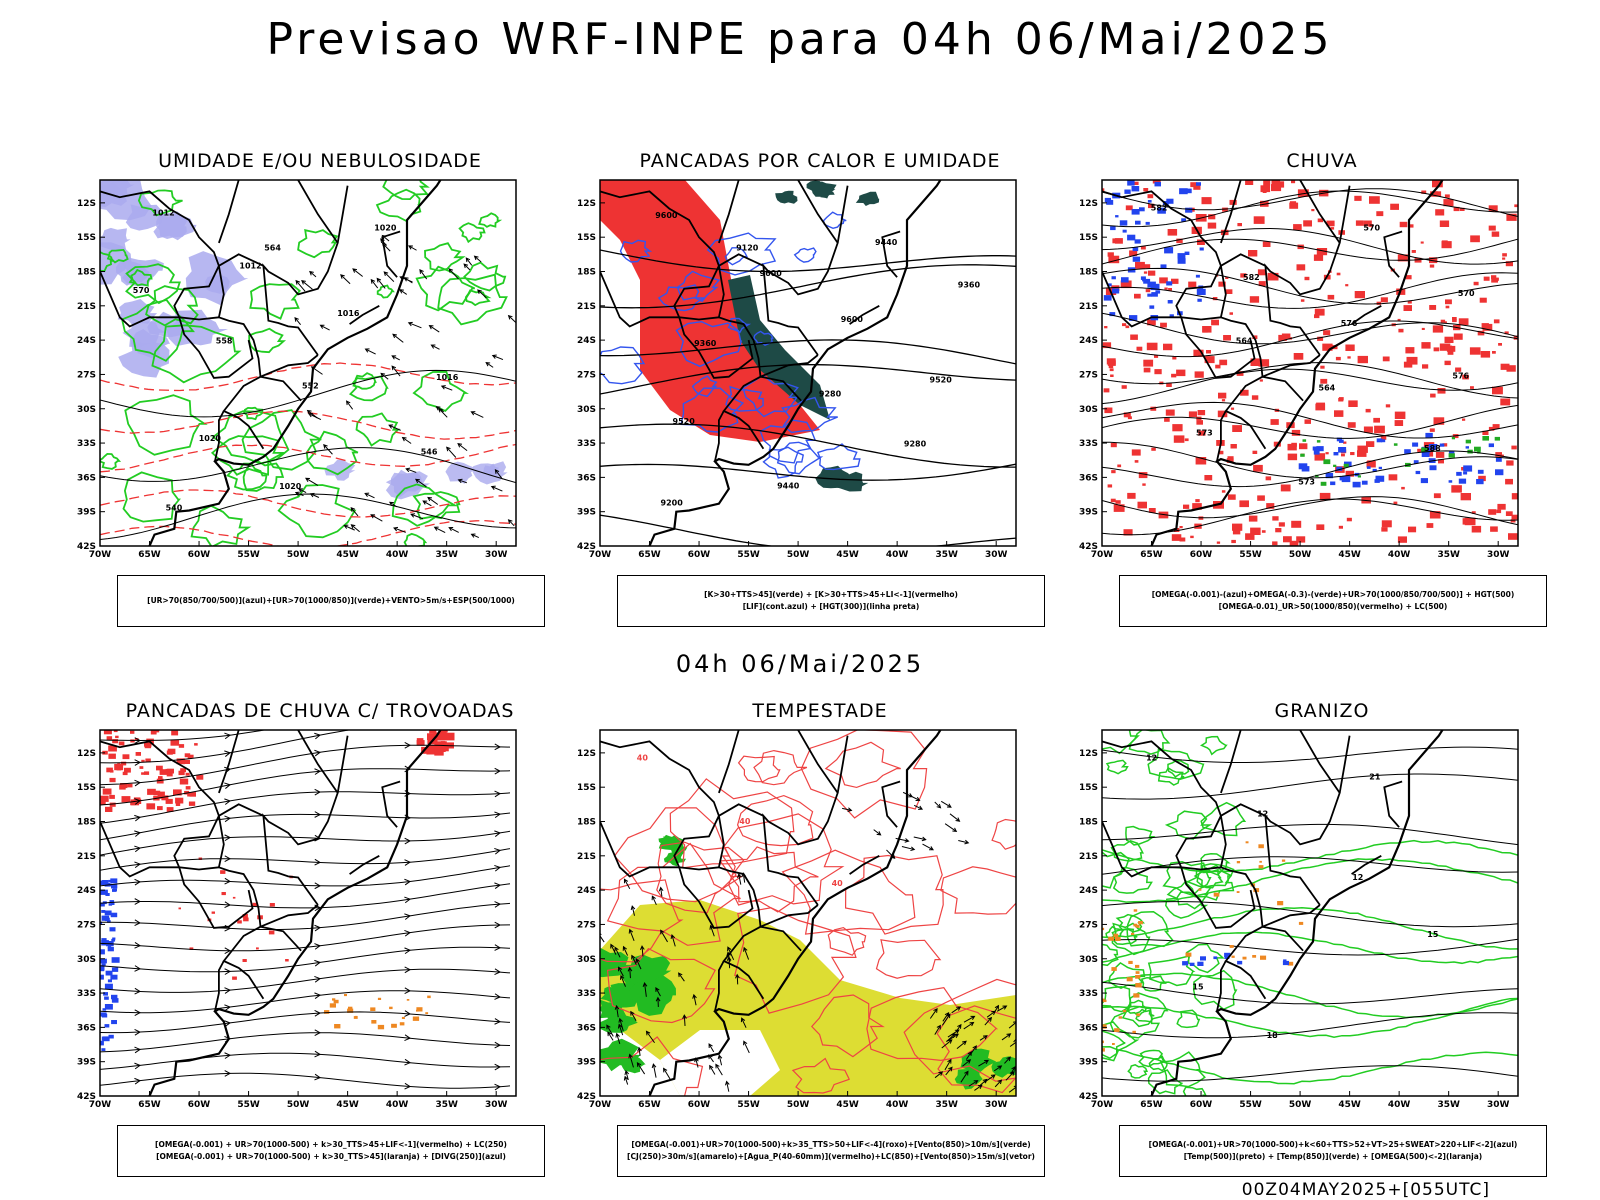 The height and width of the screenshot is (1200, 1600). I want to click on coastline, so click(1297, 913).